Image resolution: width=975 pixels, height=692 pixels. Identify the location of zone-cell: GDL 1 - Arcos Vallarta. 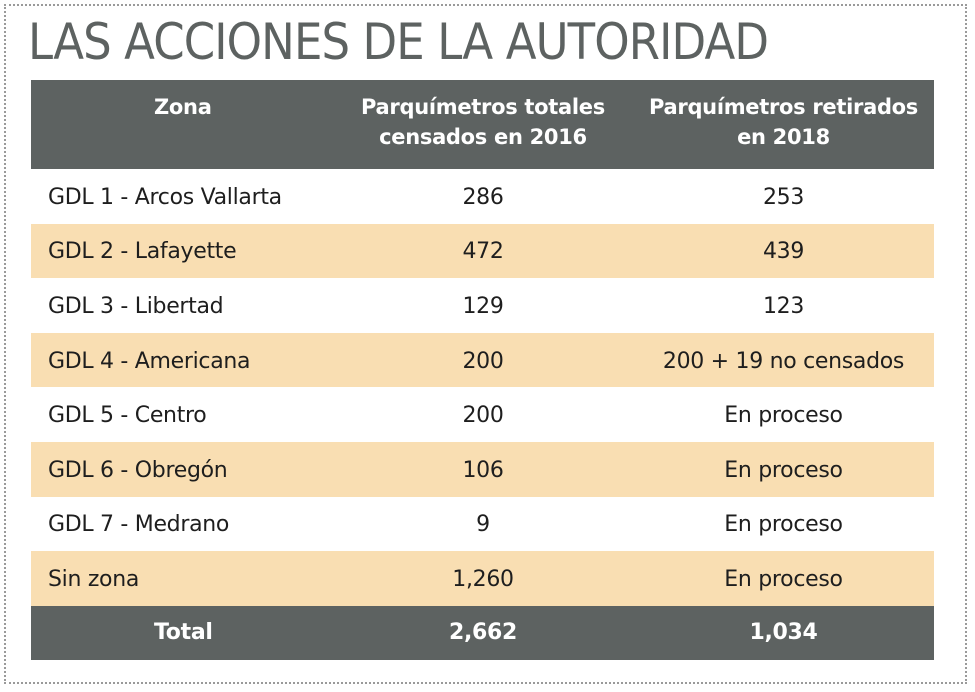
(165, 197).